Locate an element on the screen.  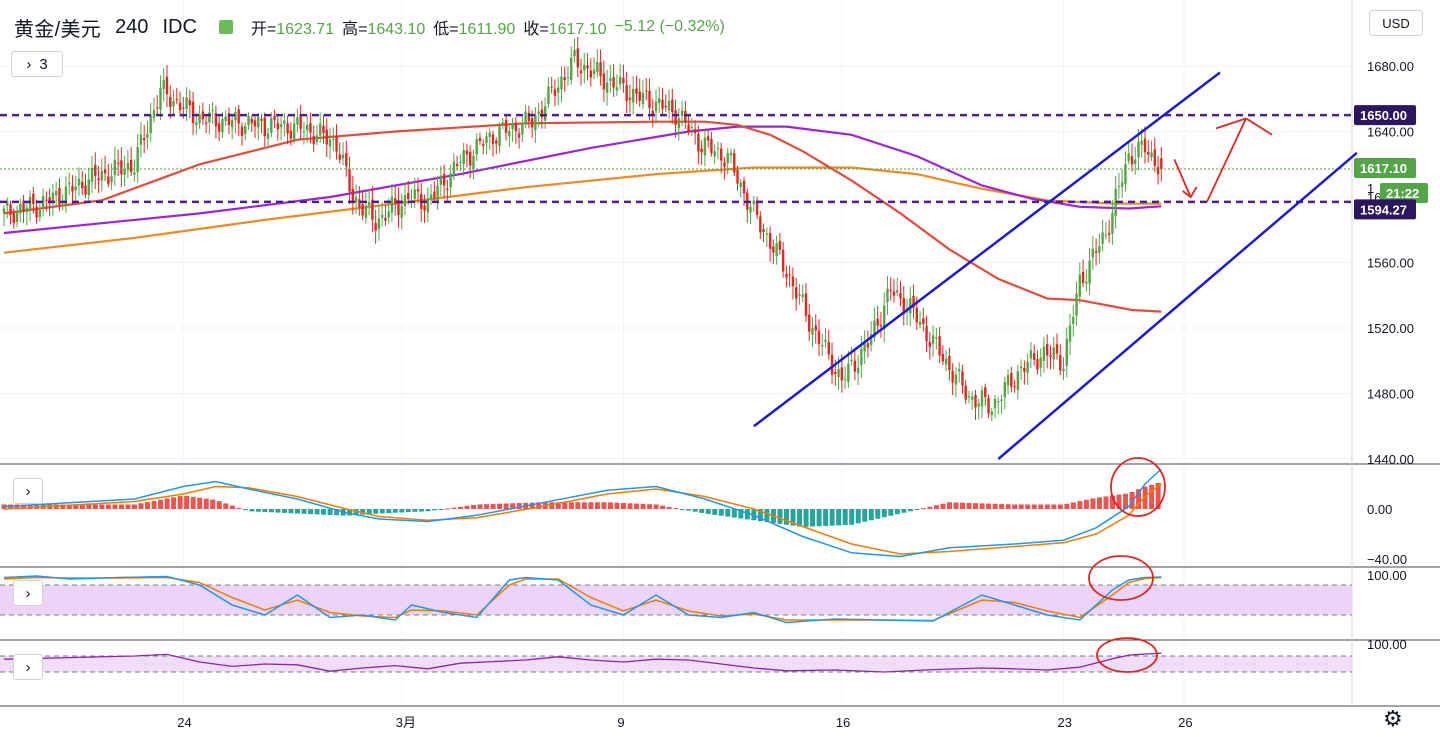
last-price-tag-bg is located at coordinates (1385, 167).